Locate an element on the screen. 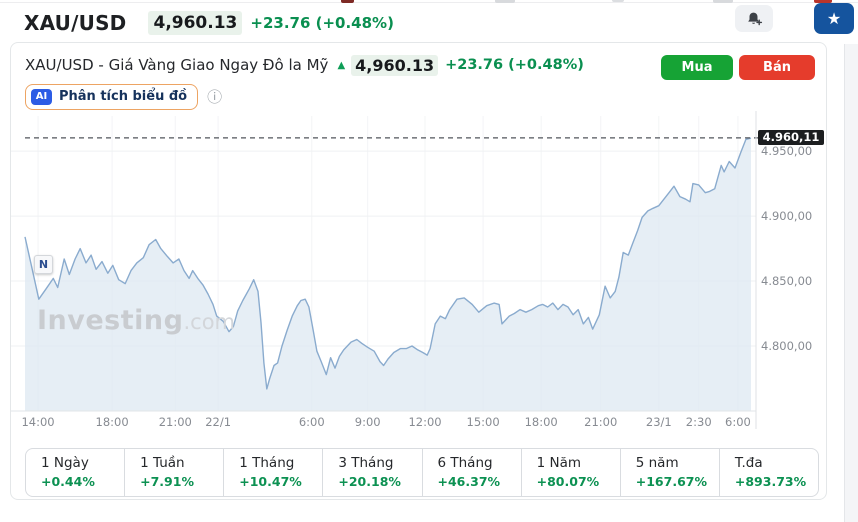 Image resolution: width=858 pixels, height=522 pixels. timeframe-label: 1 Tuần is located at coordinates (162, 463).